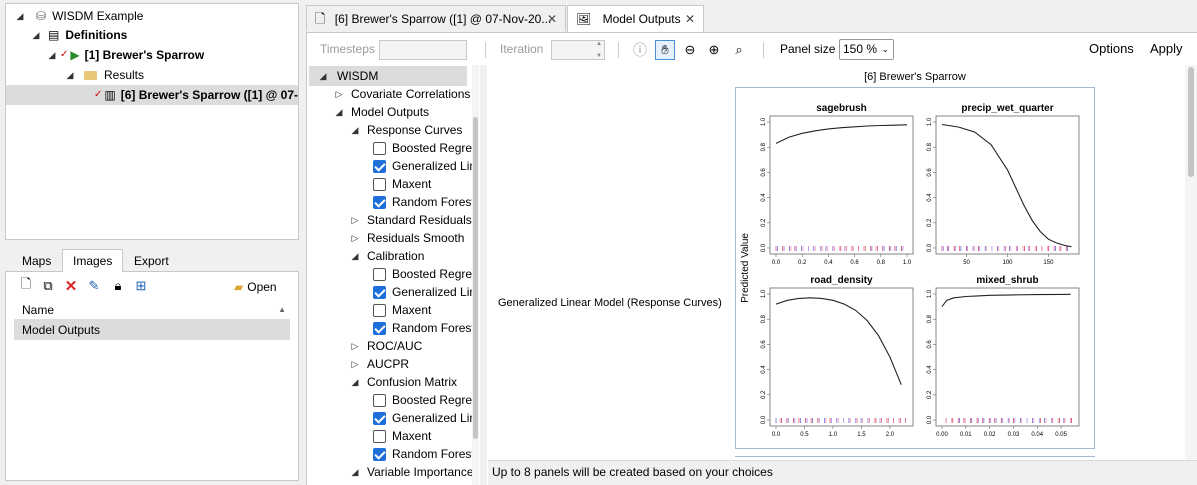 The image size is (1197, 485). Describe the element at coordinates (94, 285) in the screenshot. I see `edit-icon: ✎` at that location.